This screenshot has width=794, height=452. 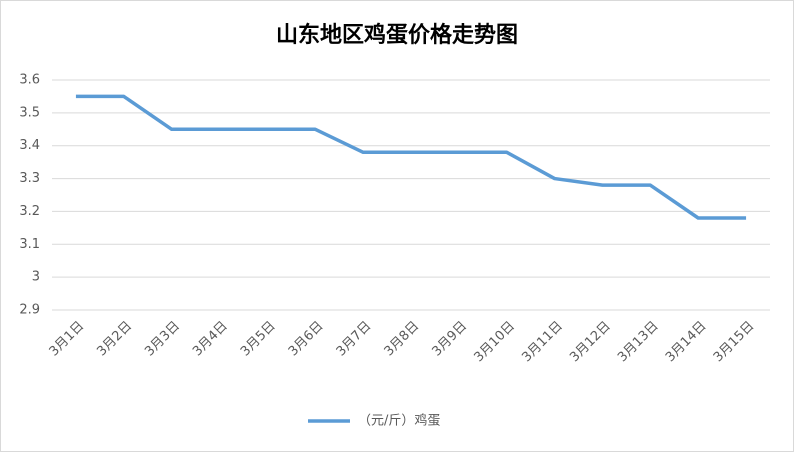 What do you see at coordinates (36, 277) in the screenshot?
I see `y-tick-label: 3` at bounding box center [36, 277].